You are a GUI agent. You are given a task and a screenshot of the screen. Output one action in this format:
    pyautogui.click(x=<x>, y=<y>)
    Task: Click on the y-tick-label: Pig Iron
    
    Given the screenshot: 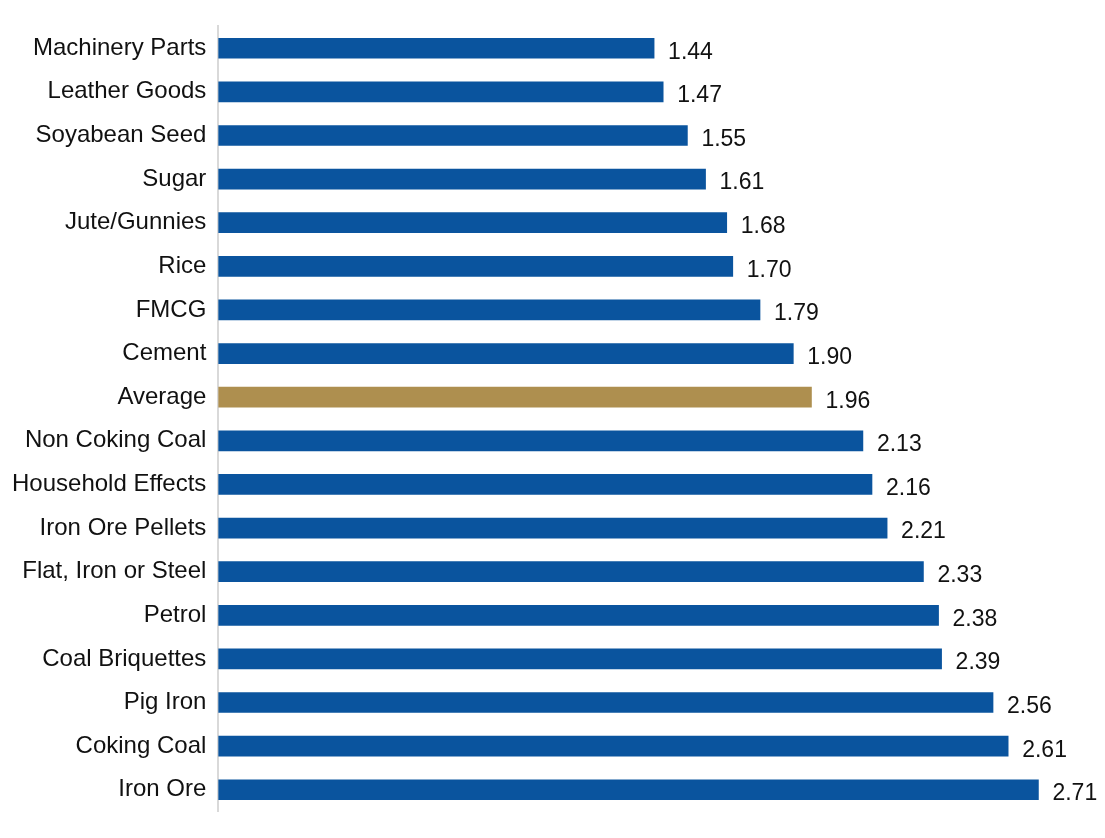 What is the action you would take?
    pyautogui.click(x=165, y=701)
    